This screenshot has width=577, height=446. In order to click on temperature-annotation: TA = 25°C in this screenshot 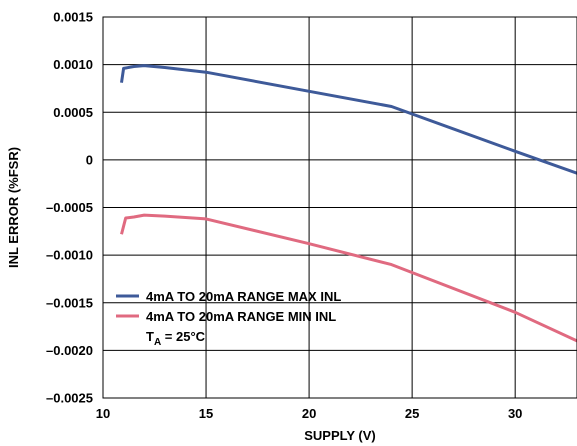, I will do `click(176, 338)`.